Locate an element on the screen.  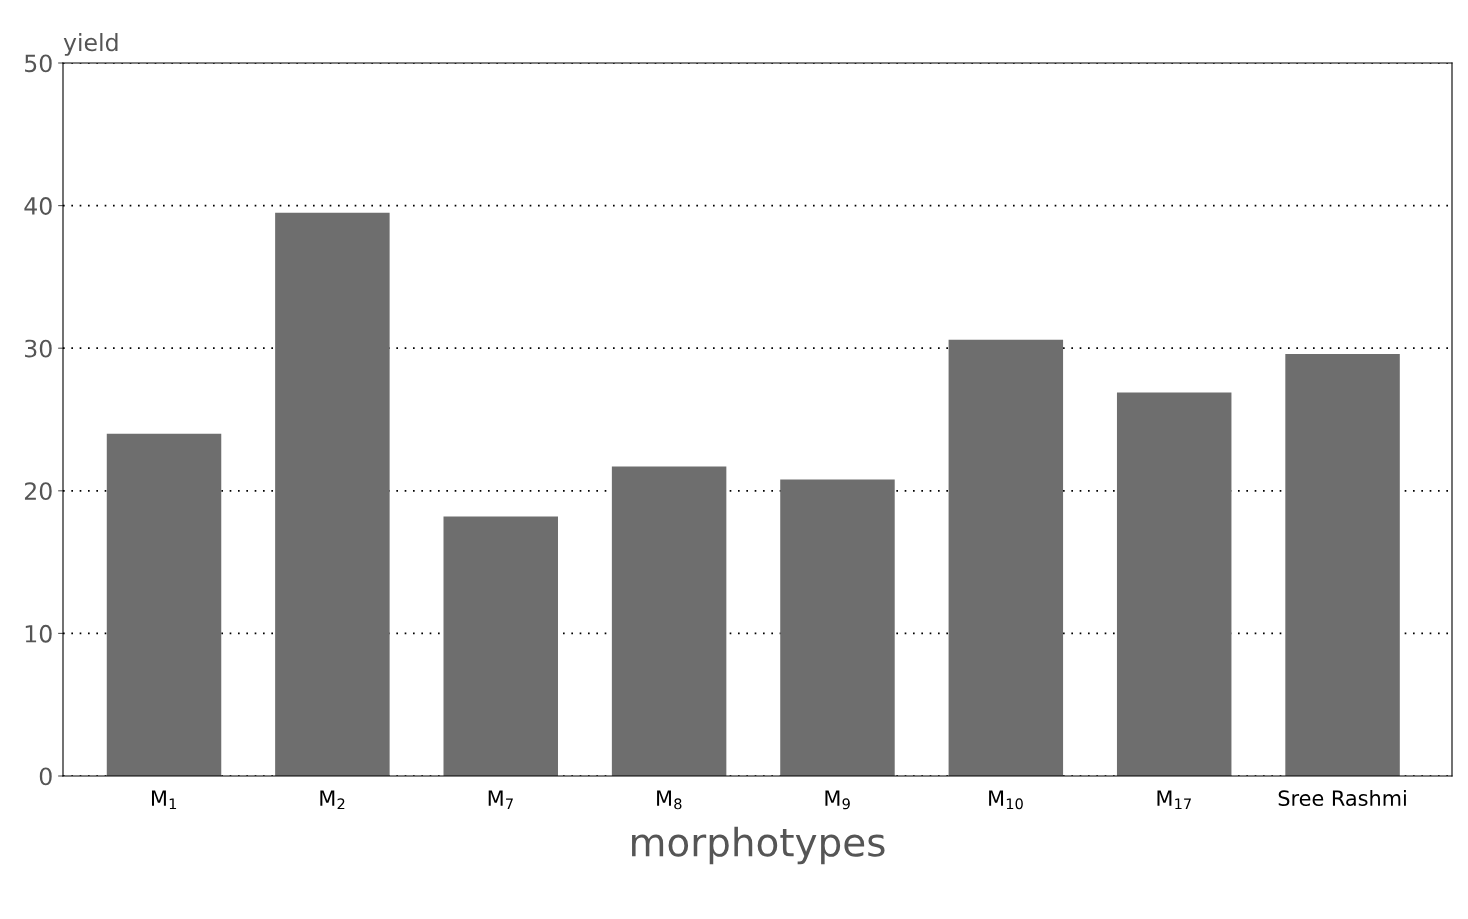
x-tick-label: M$_{1}$ is located at coordinates (164, 800).